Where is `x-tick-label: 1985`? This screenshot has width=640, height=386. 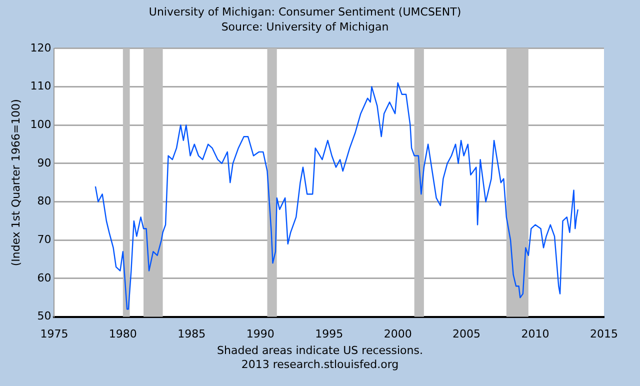
x-tick-label: 1985 is located at coordinates (192, 333).